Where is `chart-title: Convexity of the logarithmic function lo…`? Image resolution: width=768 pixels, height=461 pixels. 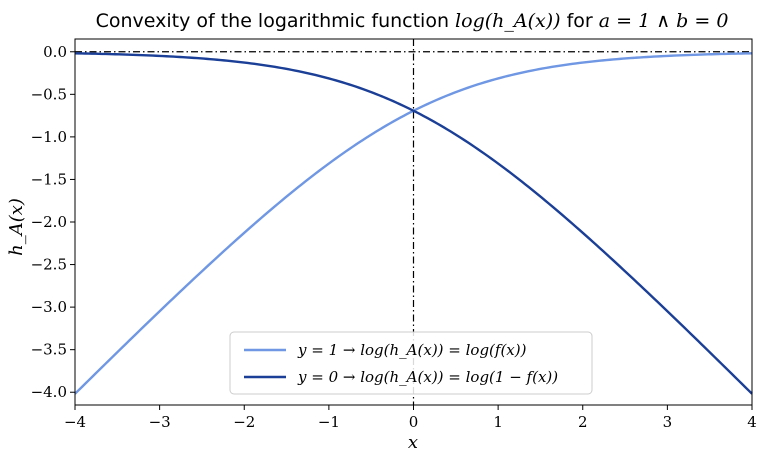
chart-title: Convexity of the logarithmic function lo… is located at coordinates (412, 21).